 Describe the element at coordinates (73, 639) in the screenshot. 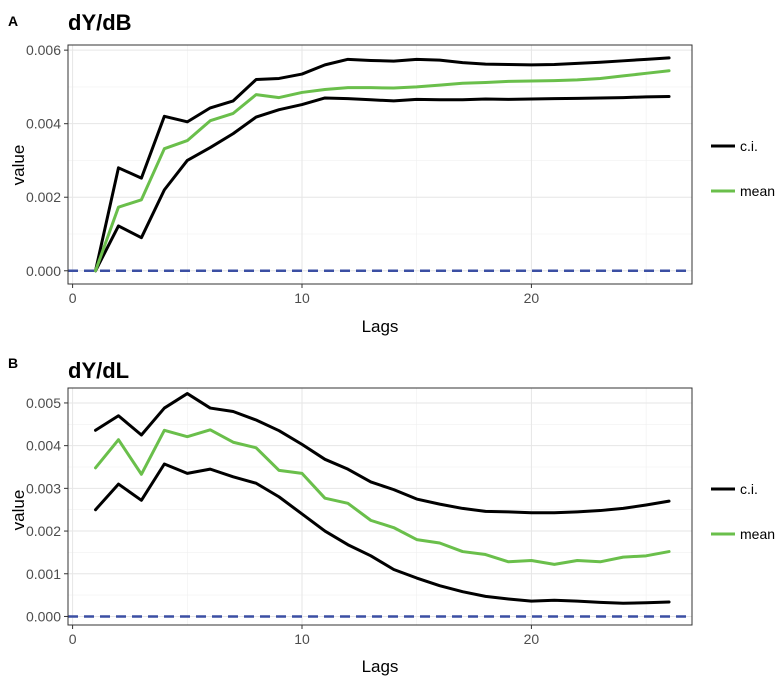

I see `panel-b-x-tick-label: 0` at that location.